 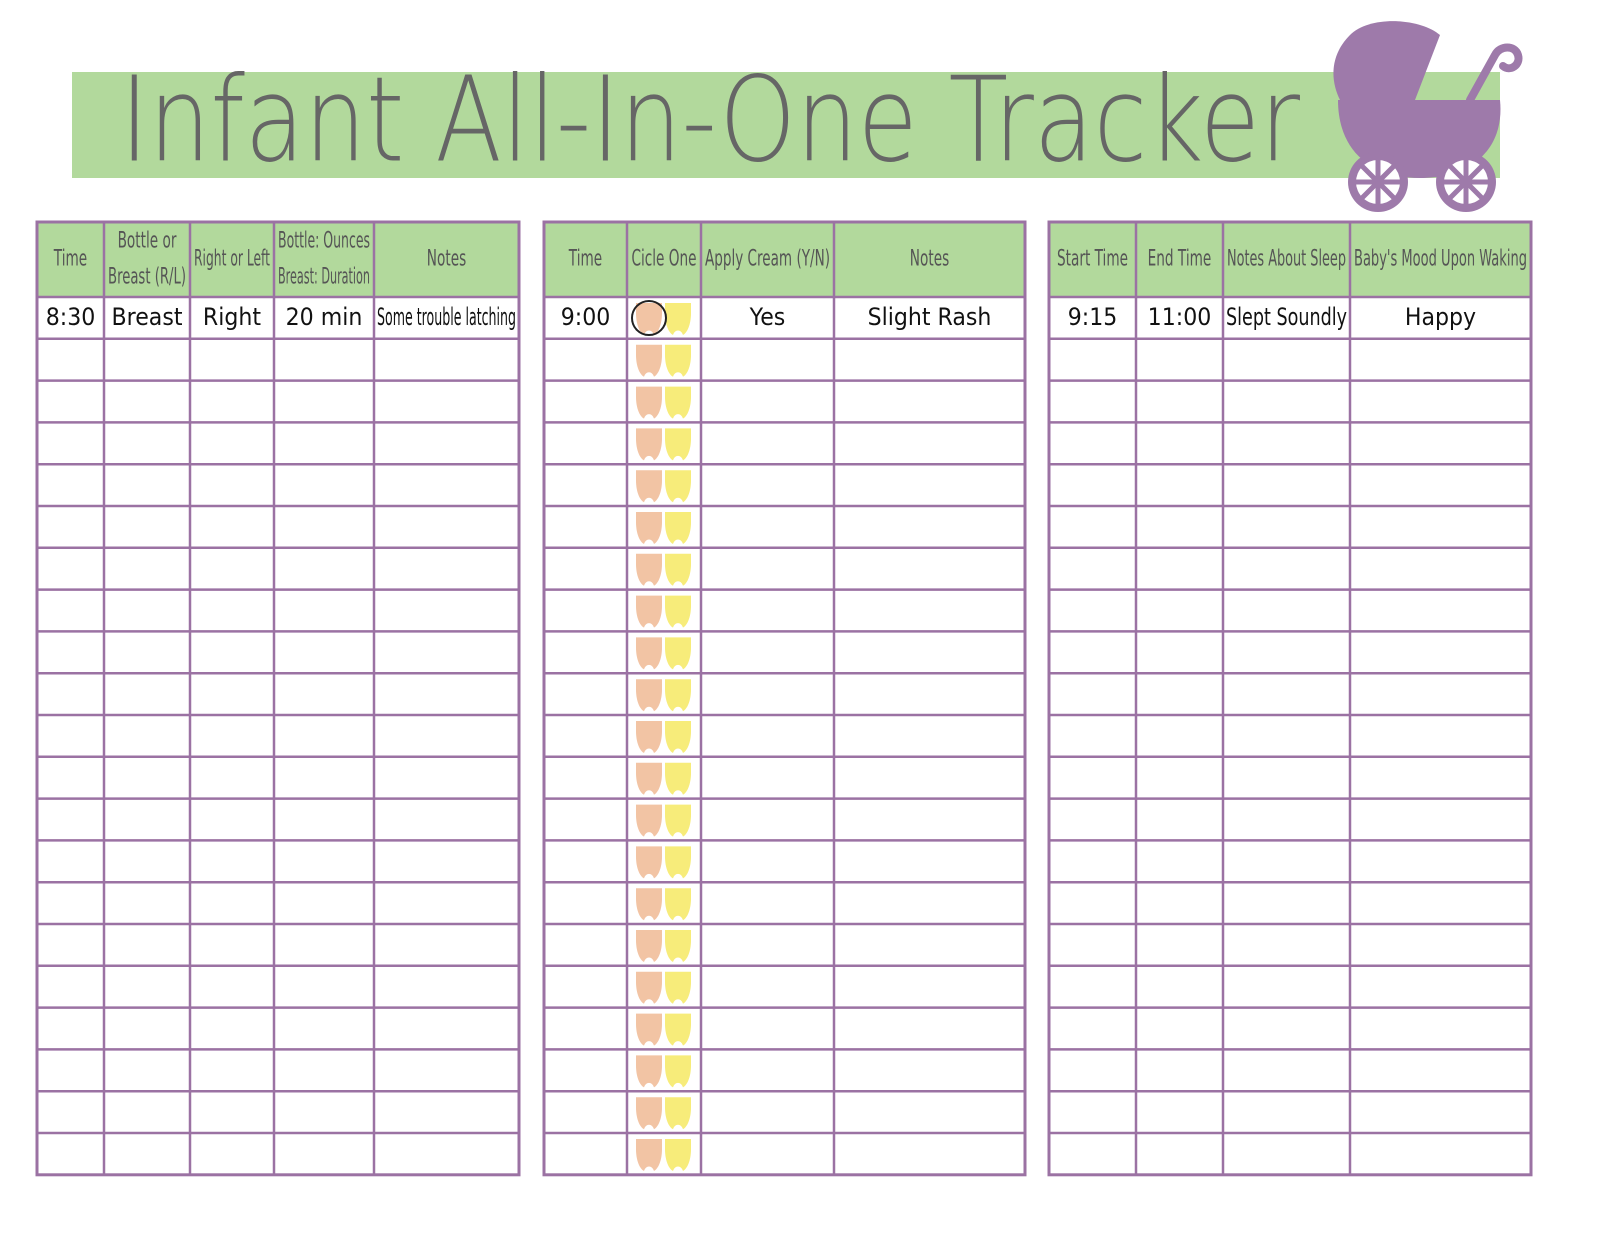 I want to click on cell-text: 9:00, so click(x=586, y=317).